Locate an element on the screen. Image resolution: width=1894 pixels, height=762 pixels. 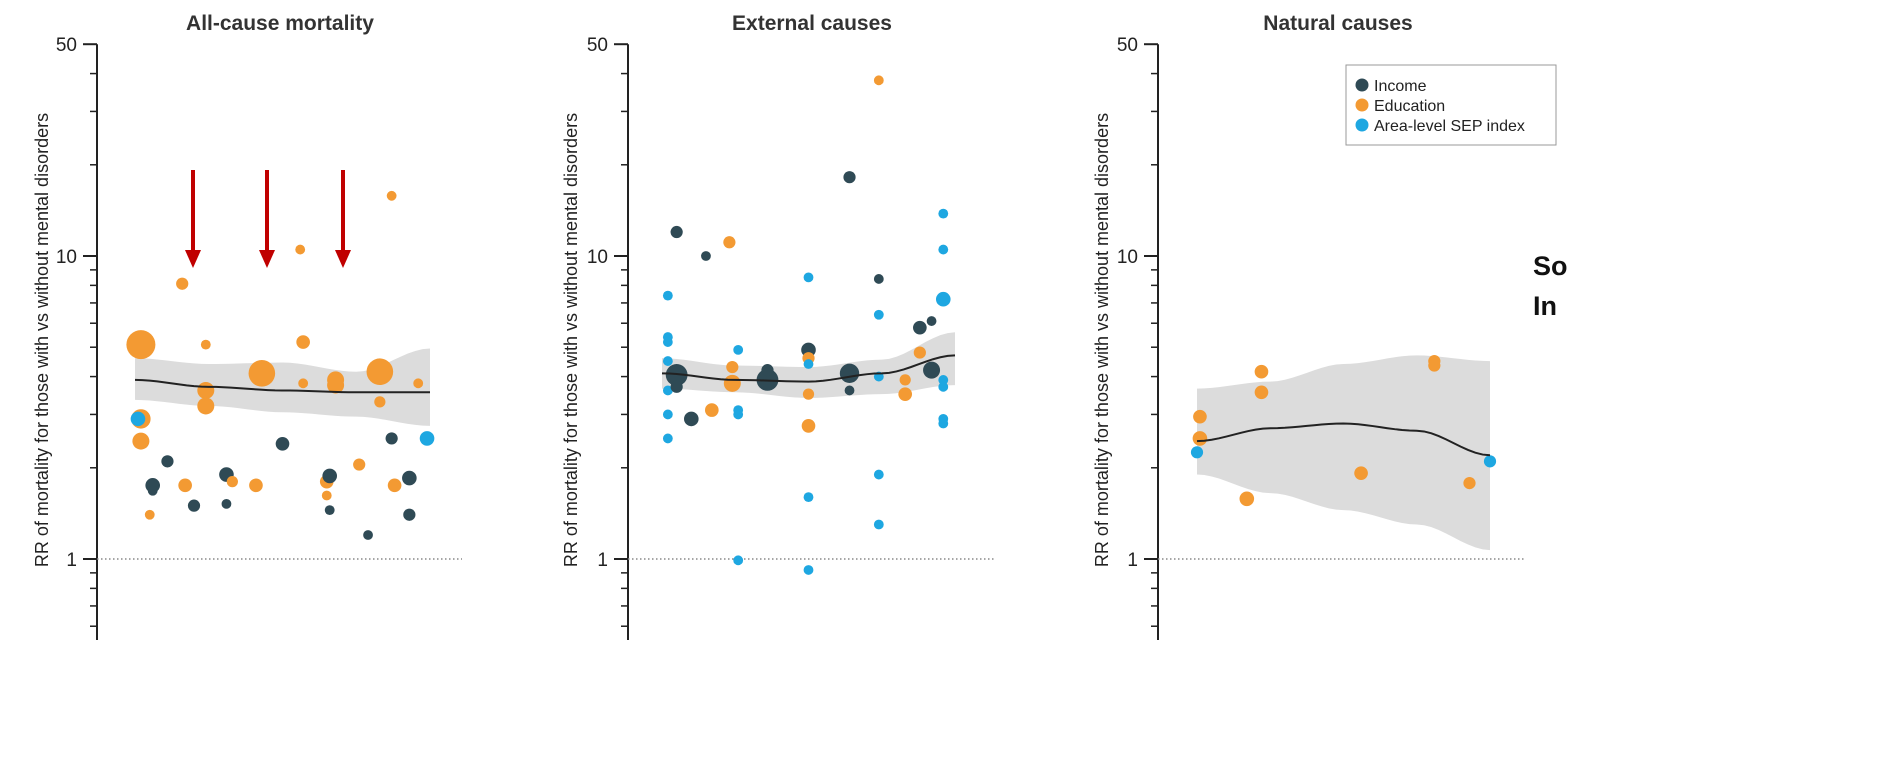
legend-label: Income is located at coordinates (1400, 86).